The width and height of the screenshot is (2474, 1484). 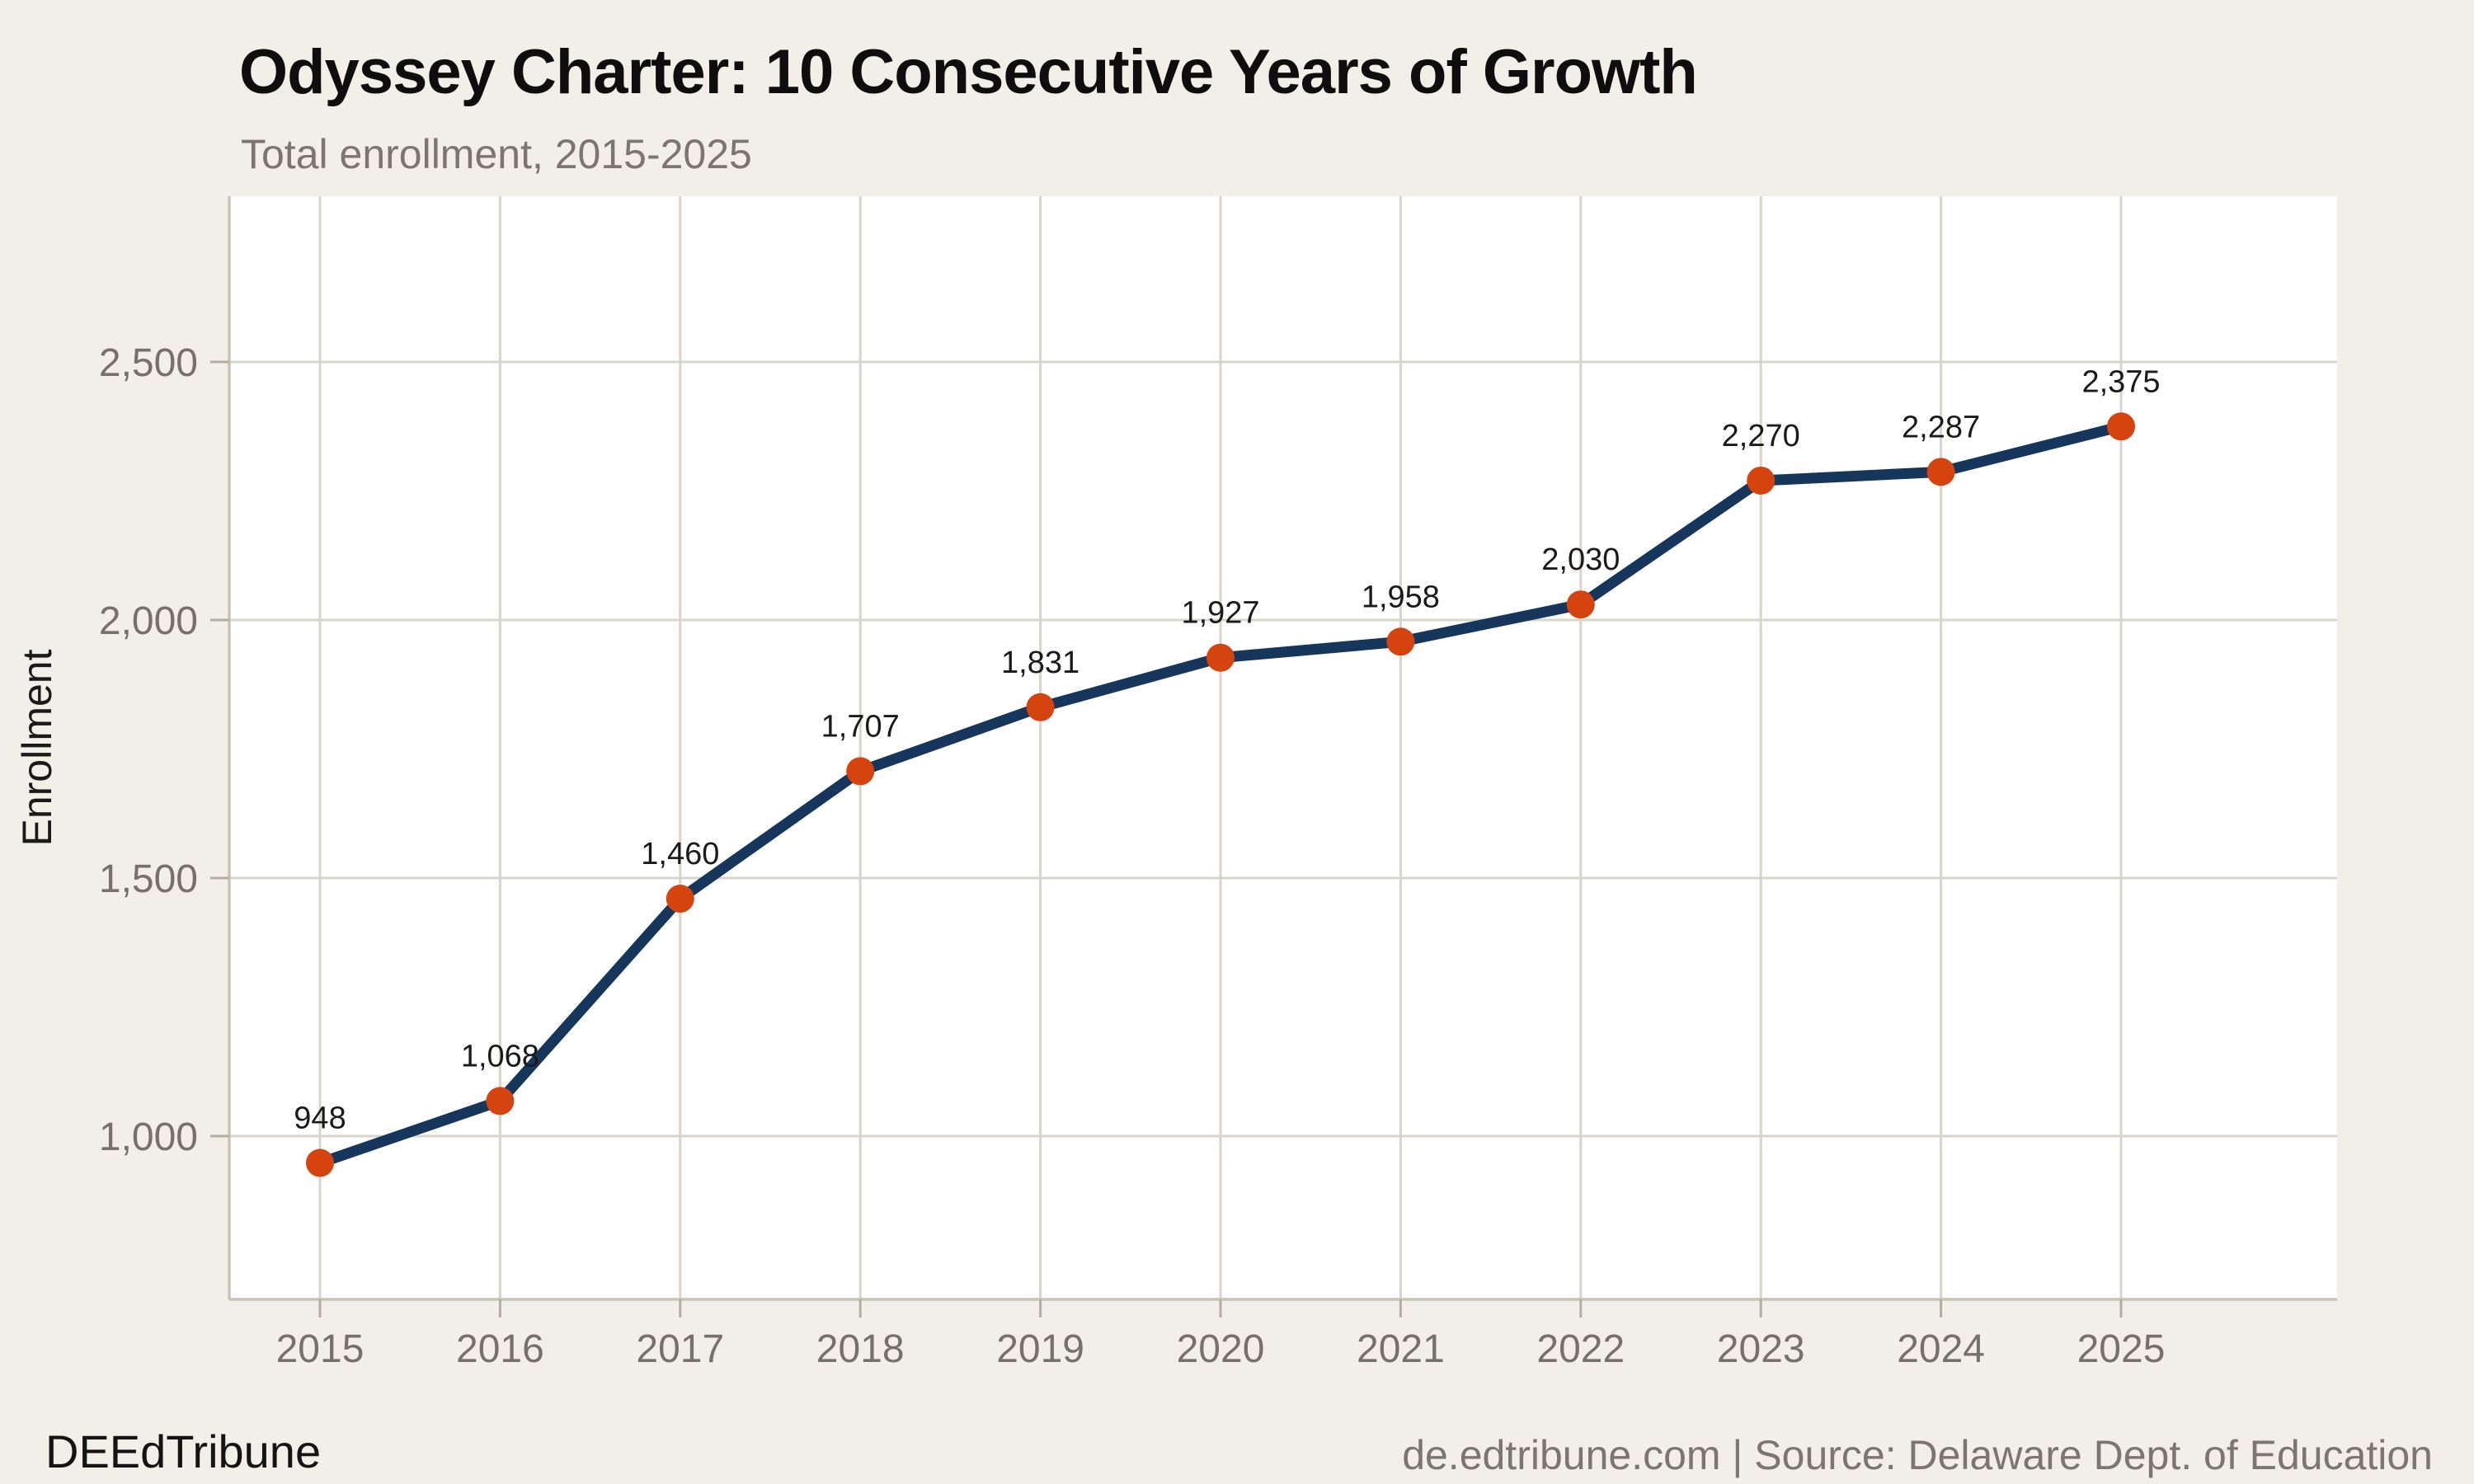 I want to click on x-tick-label: 2020, so click(x=1221, y=1349).